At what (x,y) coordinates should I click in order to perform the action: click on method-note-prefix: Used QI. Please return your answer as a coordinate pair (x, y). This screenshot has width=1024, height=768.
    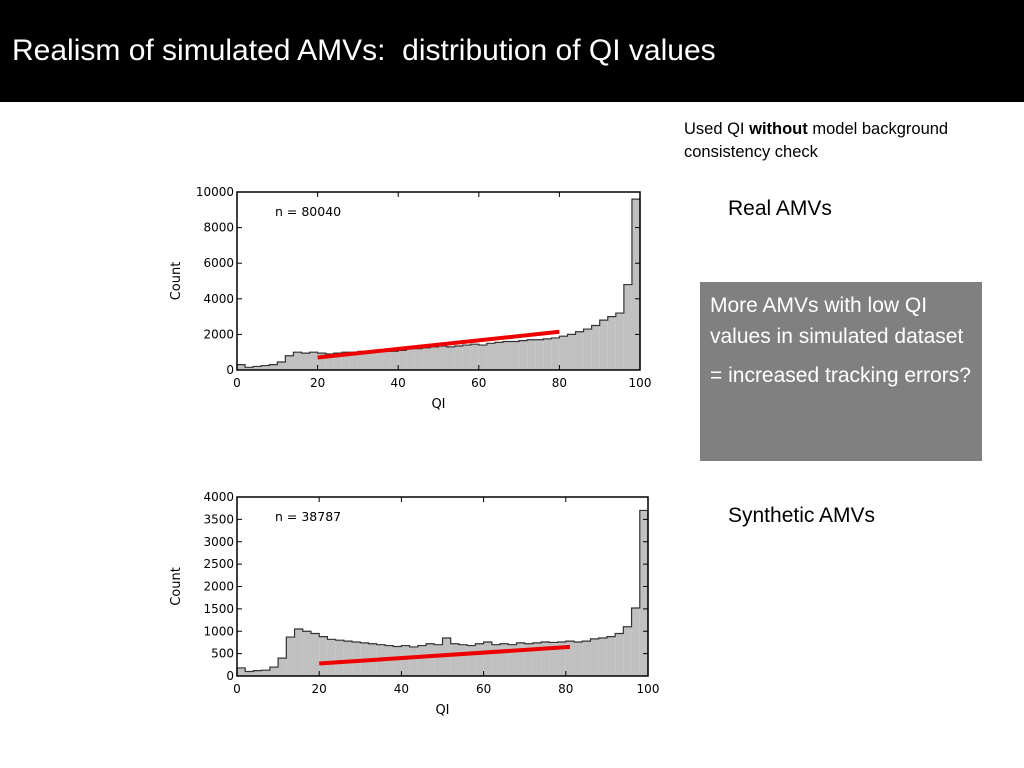
    Looking at the image, I should click on (717, 129).